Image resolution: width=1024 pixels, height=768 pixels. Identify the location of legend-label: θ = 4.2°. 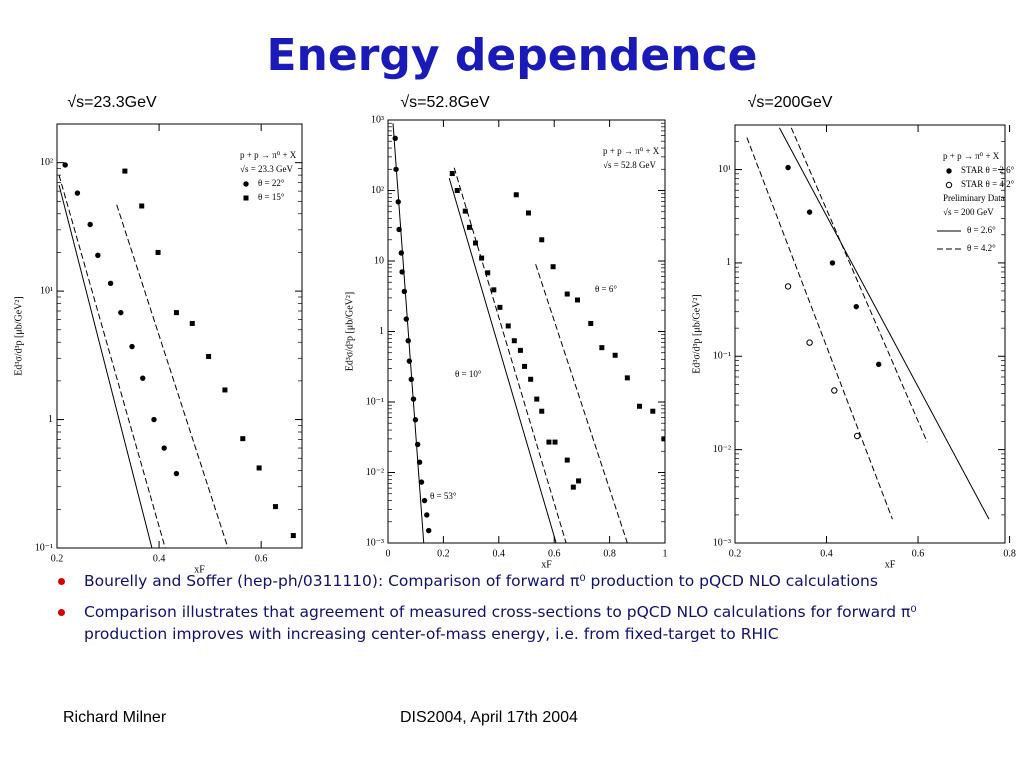
(981, 248).